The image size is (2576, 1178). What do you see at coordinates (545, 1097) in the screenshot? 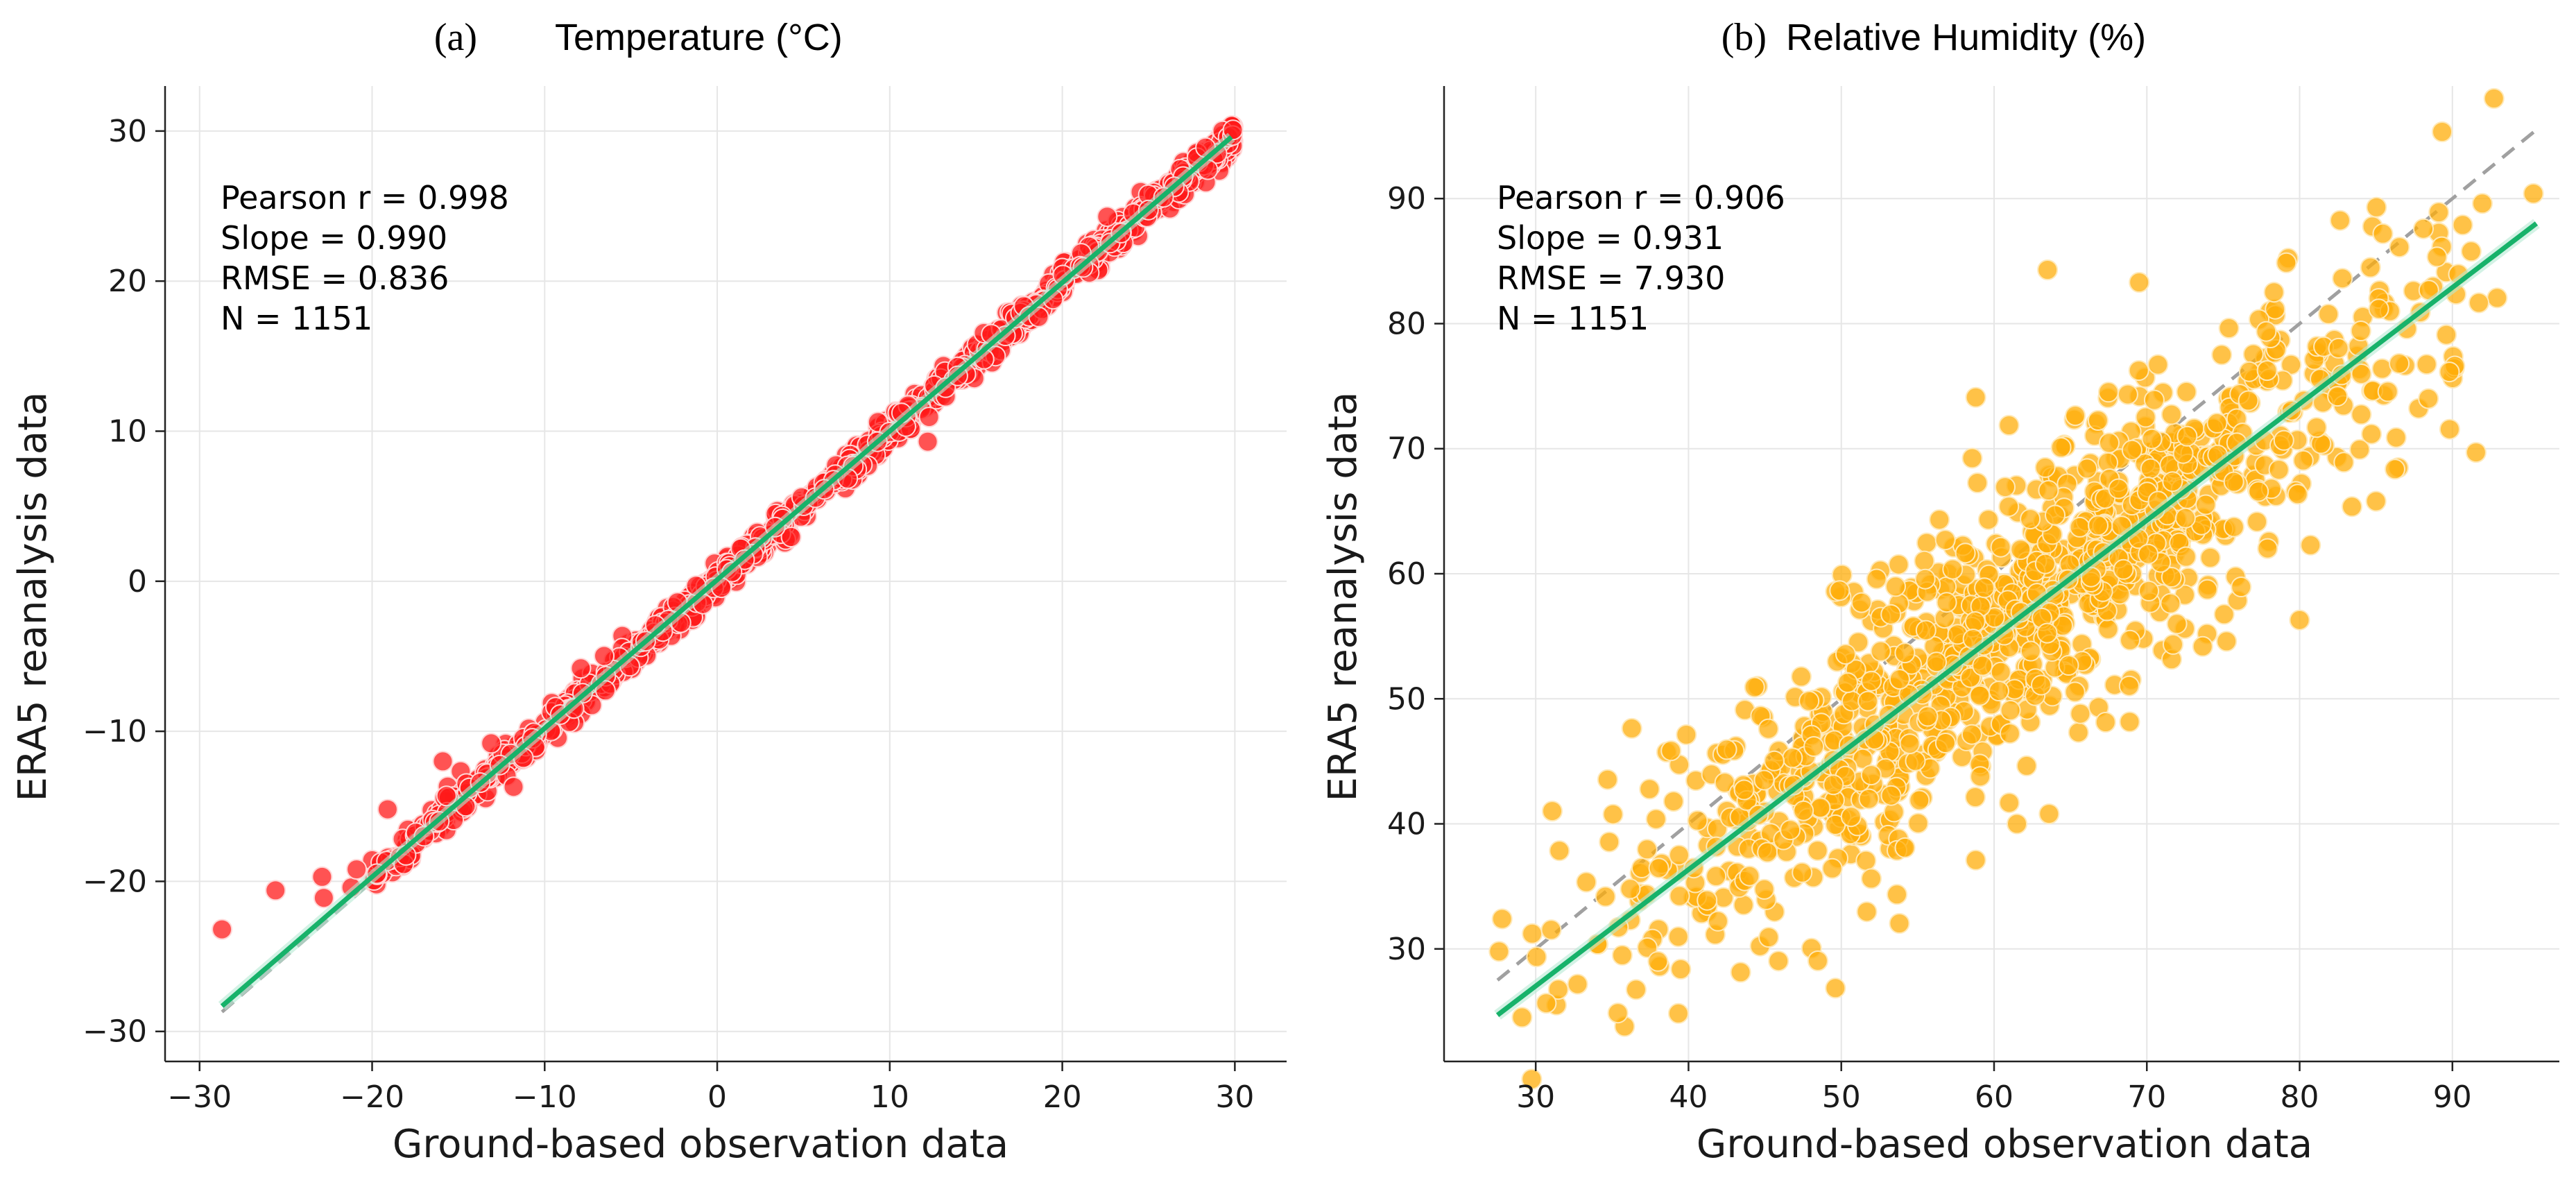
I see `panel-a-x-tick-label: −10` at bounding box center [545, 1097].